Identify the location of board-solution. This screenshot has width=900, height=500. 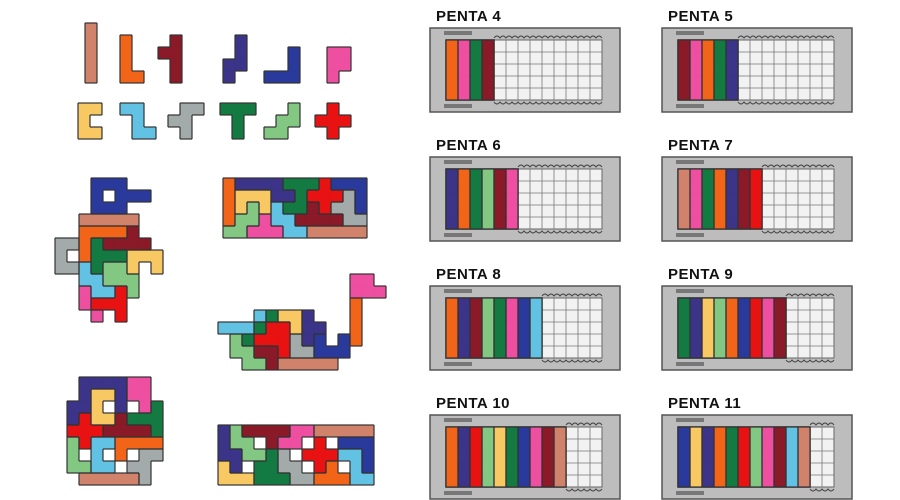
(732, 328).